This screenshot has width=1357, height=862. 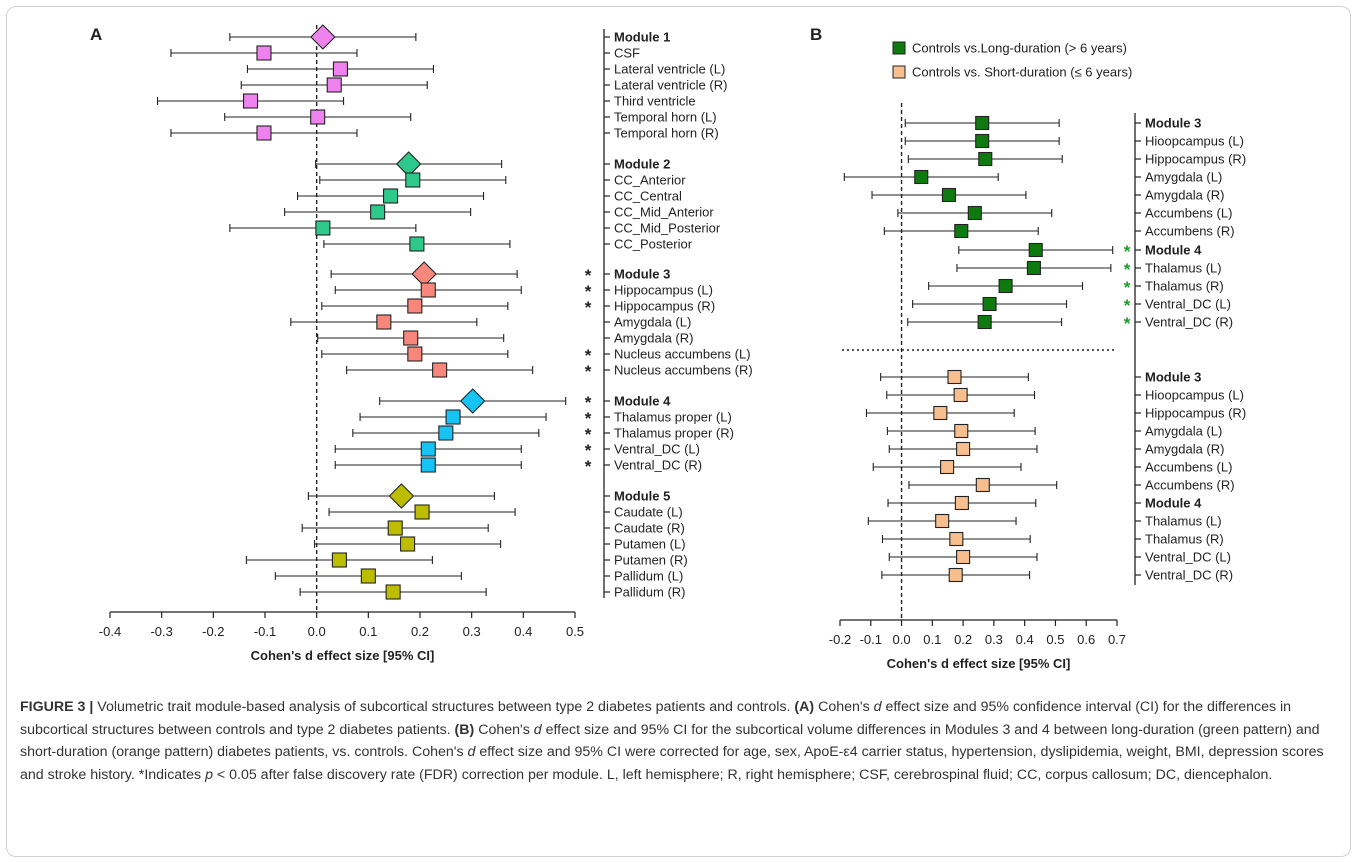 I want to click on caption-panel-b-ref: (B), so click(x=464, y=729).